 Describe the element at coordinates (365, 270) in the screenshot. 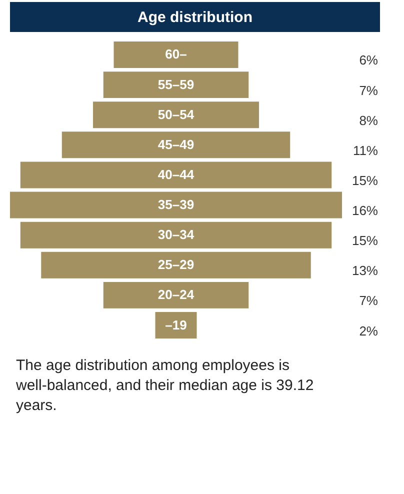

I see `data-label: 13%` at that location.